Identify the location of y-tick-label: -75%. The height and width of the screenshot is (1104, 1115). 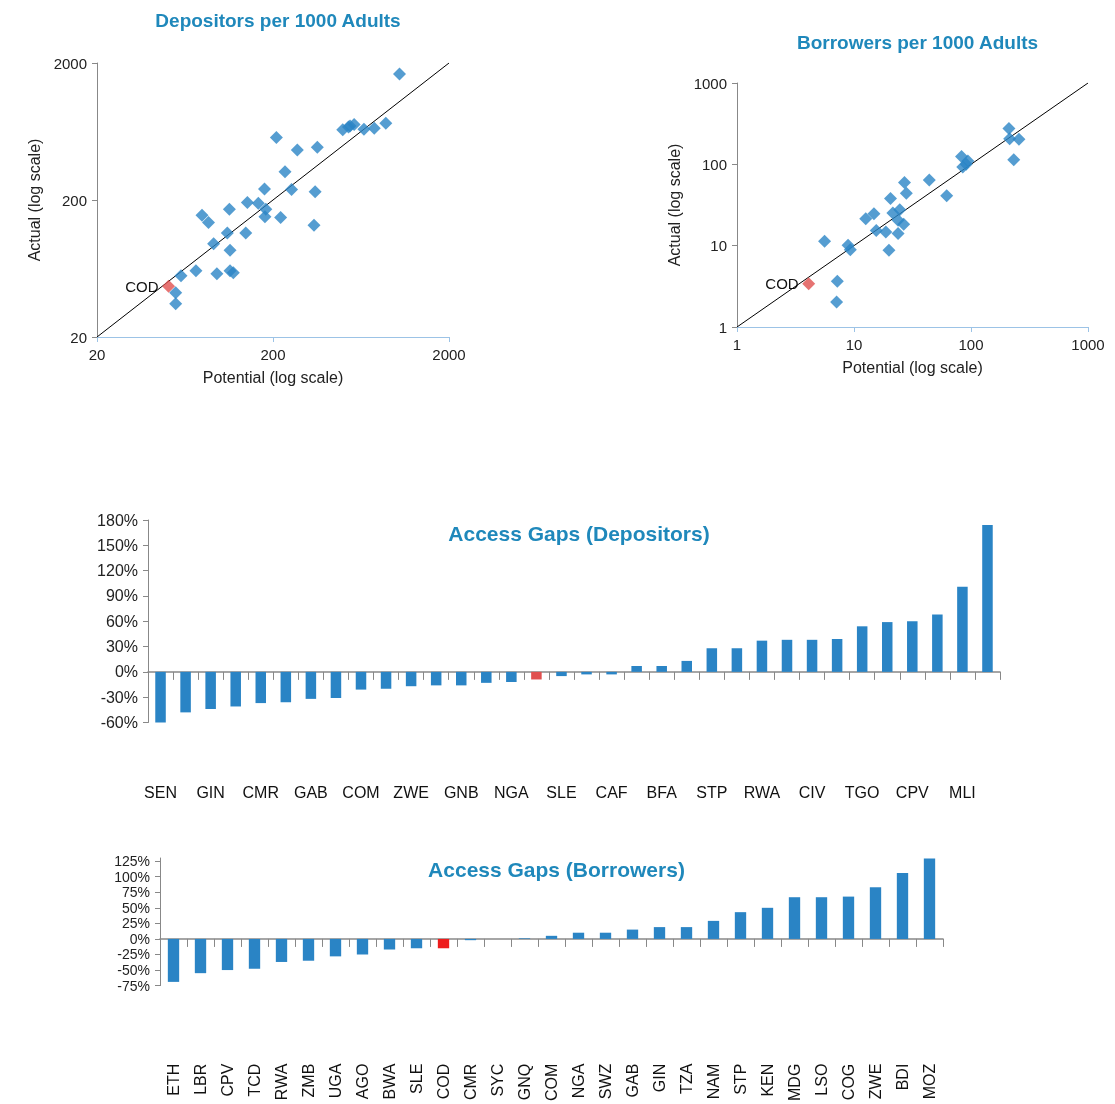
(133, 985).